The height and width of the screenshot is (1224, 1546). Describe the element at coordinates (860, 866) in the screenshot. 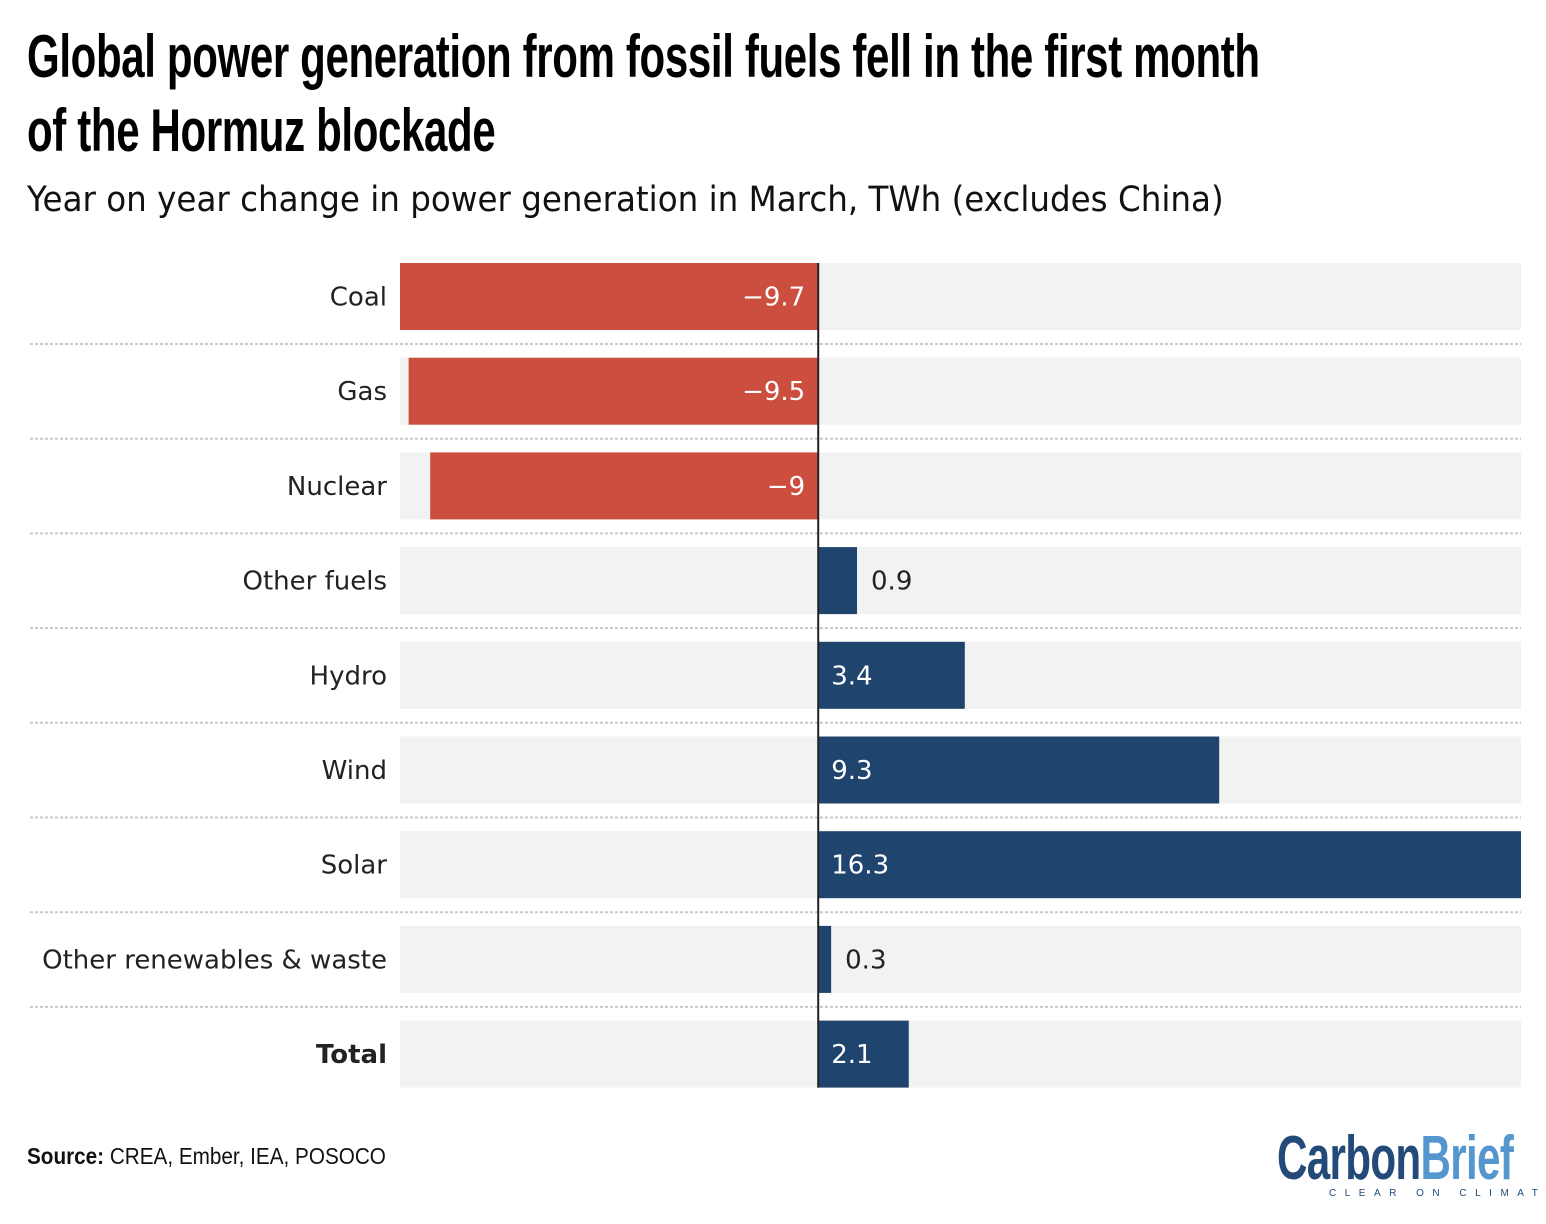

I see `data-label: 16.3` at that location.